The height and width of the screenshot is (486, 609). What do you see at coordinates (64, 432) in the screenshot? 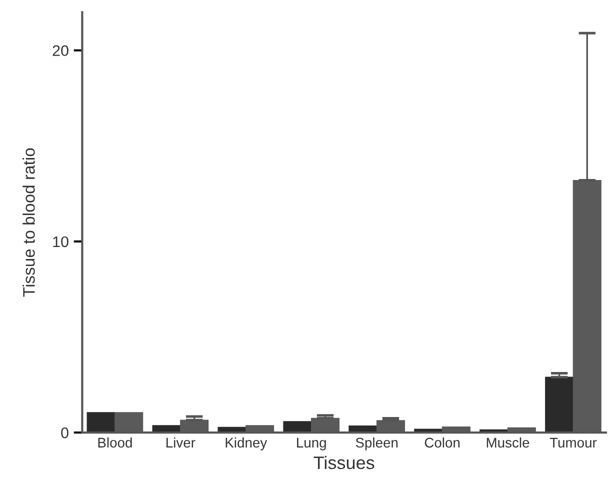
I see `y-tick-label: 0` at bounding box center [64, 432].